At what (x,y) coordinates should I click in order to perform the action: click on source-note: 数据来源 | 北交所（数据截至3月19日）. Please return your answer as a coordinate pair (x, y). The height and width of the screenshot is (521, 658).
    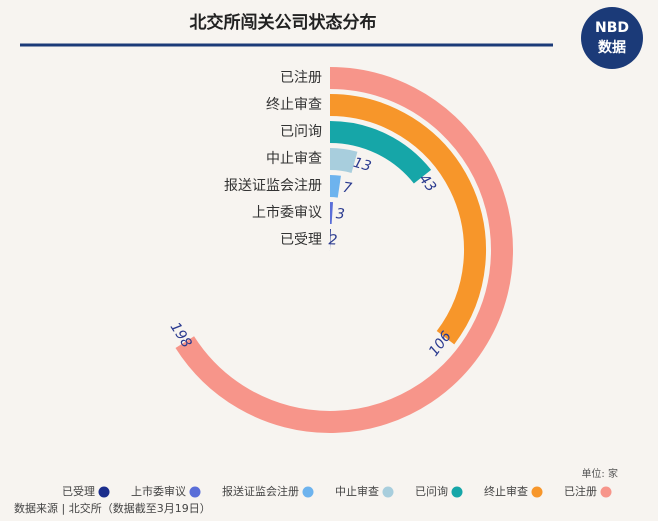
    Looking at the image, I should click on (112, 508).